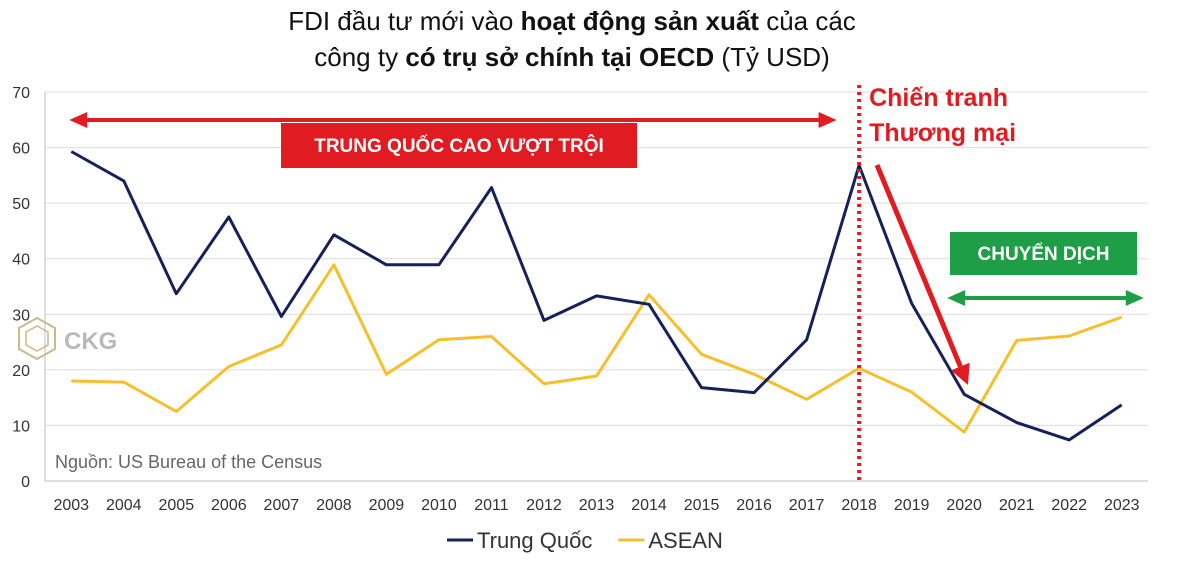 The height and width of the screenshot is (564, 1200). I want to click on trade-war-label-line2: Thương mại, so click(942, 133).